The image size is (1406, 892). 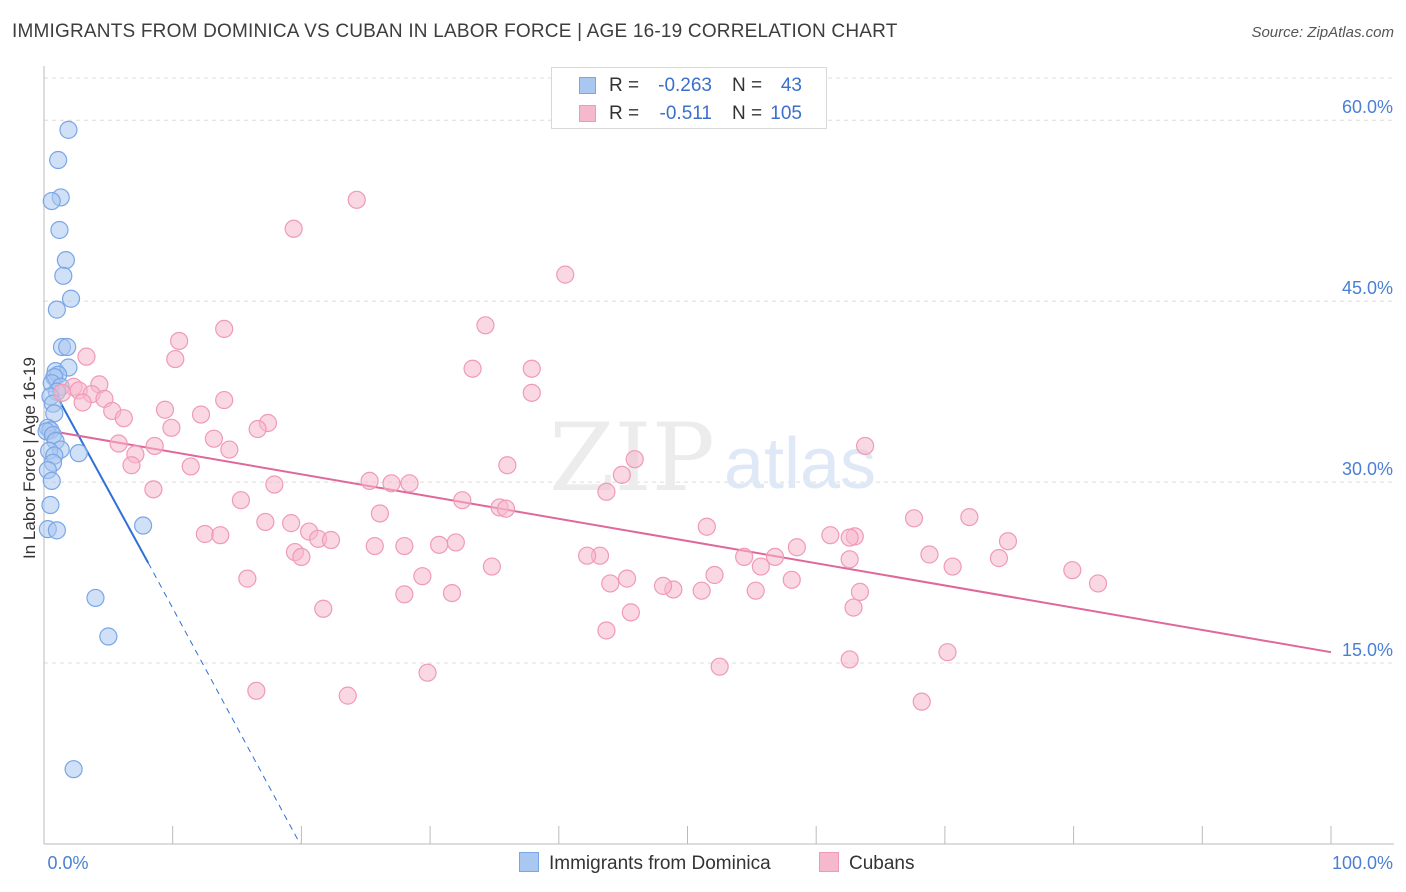 What do you see at coordinates (867, 863) in the screenshot?
I see `legend-item-cubans: Cubans` at bounding box center [867, 863].